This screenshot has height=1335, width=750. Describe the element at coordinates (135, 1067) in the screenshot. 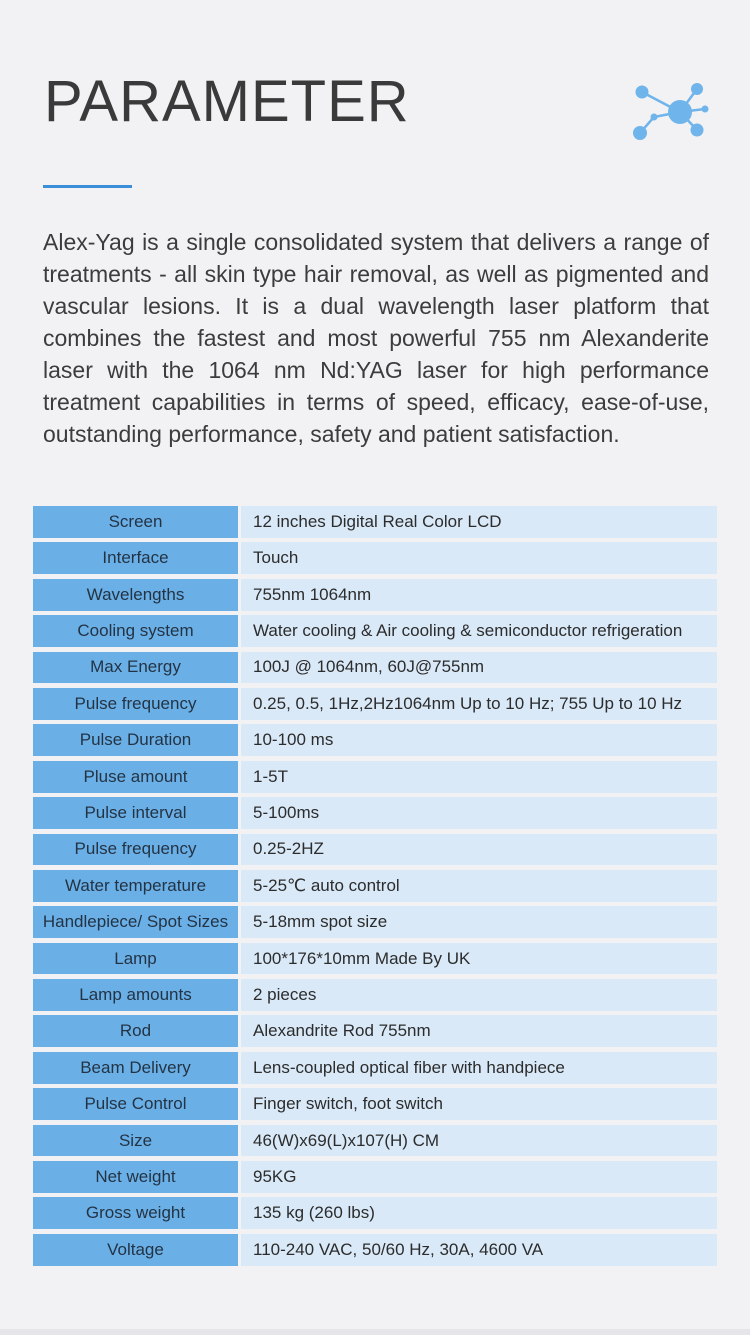

I see `spec-label: Beam Delivery` at that location.